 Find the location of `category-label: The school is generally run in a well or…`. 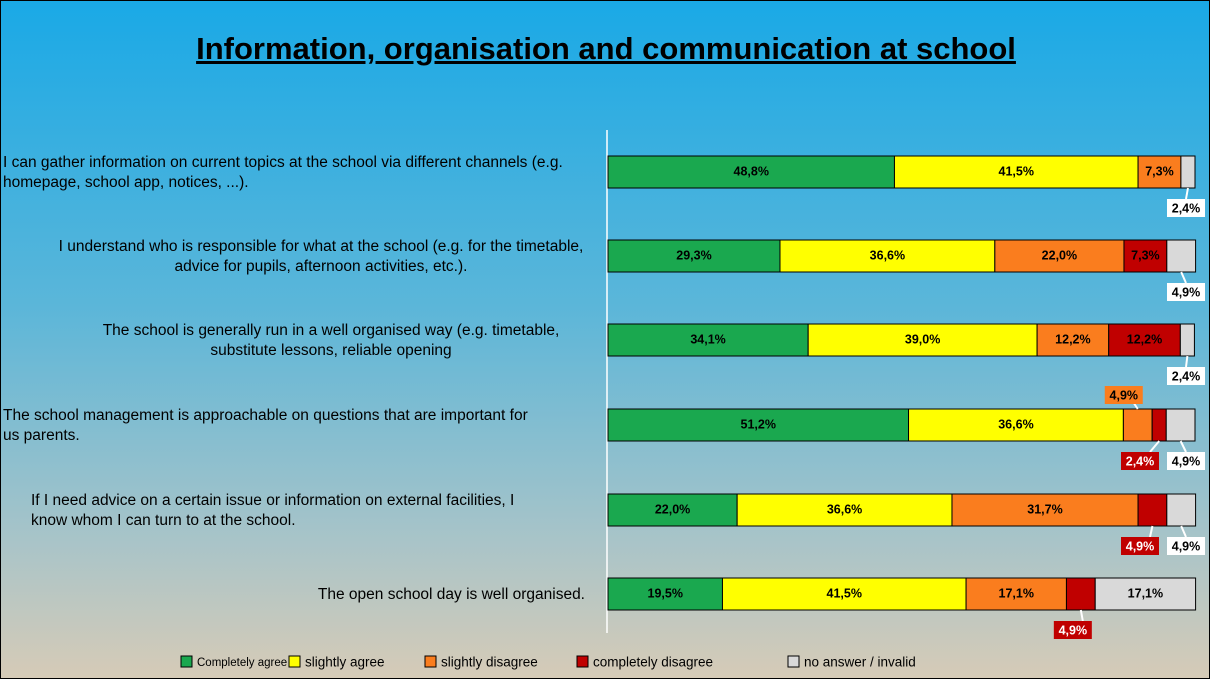

category-label: The school is generally run in a well or… is located at coordinates (331, 340).